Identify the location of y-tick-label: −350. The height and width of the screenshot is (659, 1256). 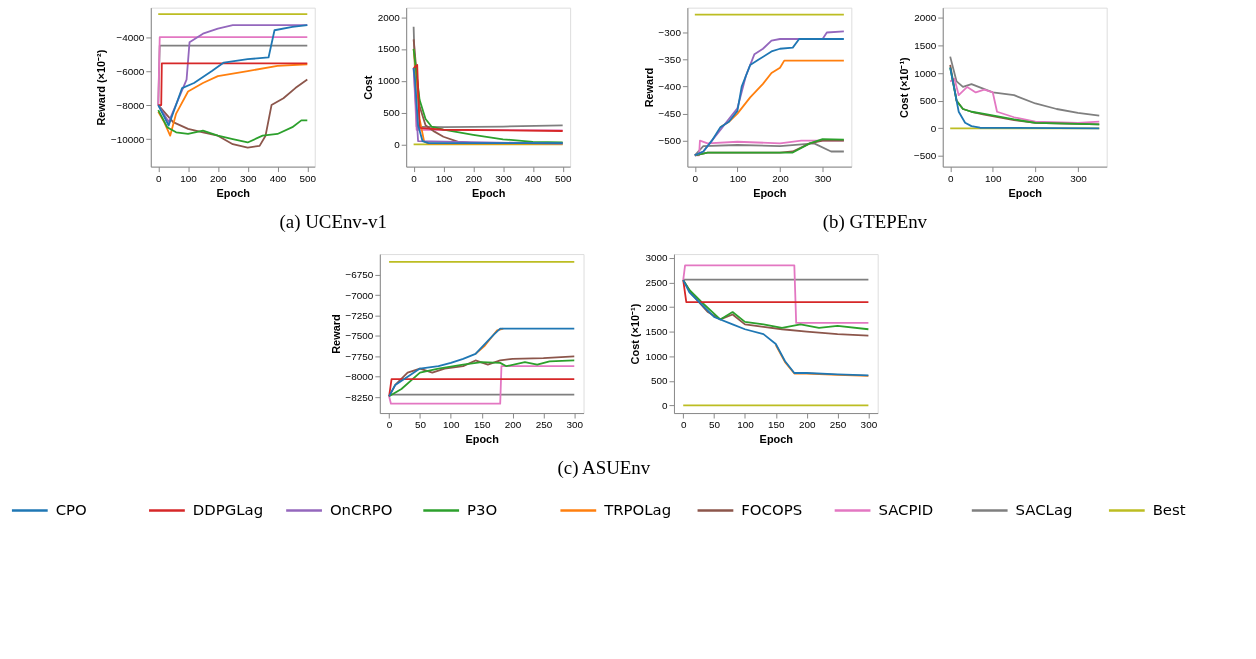
(670, 60).